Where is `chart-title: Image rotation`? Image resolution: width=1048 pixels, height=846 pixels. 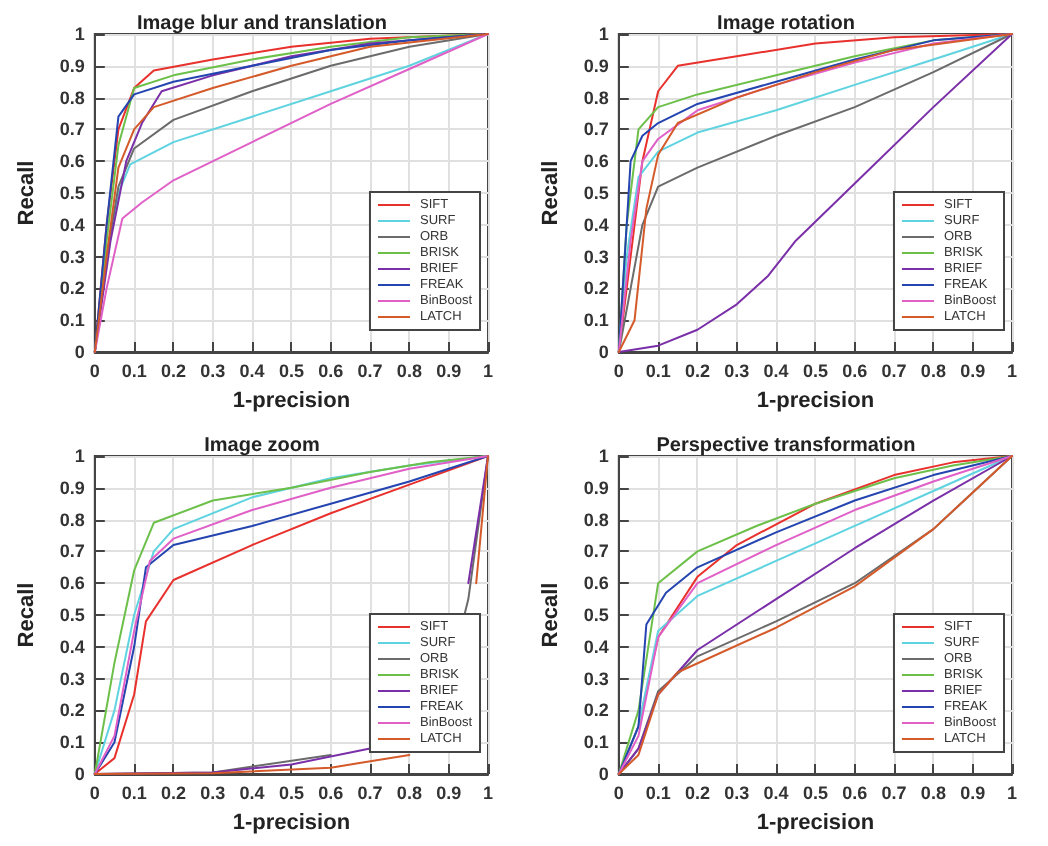 chart-title: Image rotation is located at coordinates (786, 24).